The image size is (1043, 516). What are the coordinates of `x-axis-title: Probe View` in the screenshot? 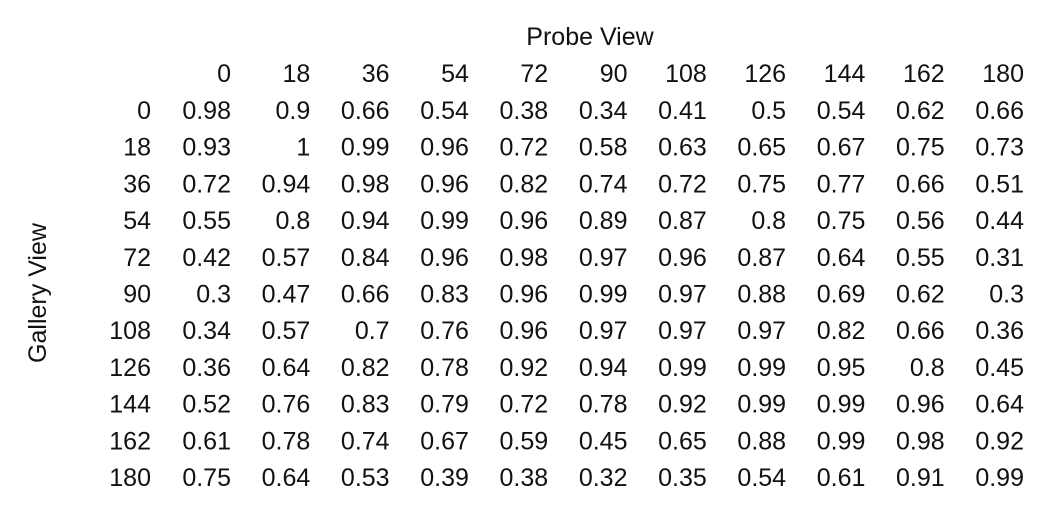 It's located at (590, 37).